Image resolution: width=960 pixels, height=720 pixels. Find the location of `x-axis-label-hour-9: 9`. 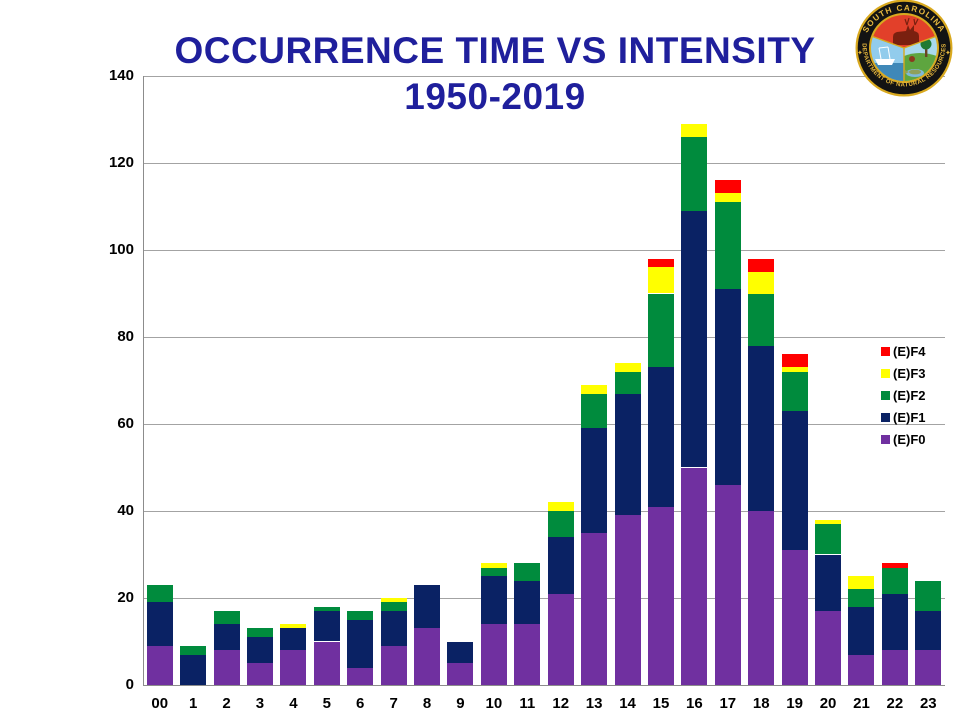

x-axis-label-hour-9: 9 is located at coordinates (460, 703).